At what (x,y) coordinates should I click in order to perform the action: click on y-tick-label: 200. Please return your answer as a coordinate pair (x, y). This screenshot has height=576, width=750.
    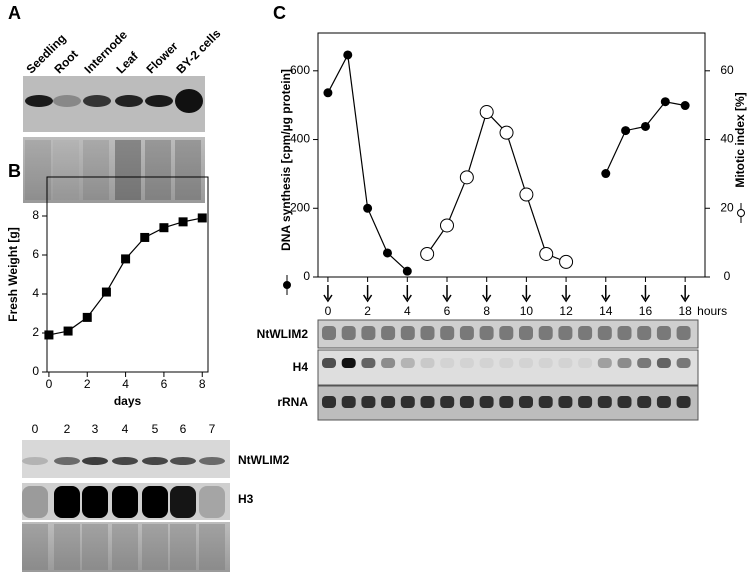
    Looking at the image, I should click on (300, 207).